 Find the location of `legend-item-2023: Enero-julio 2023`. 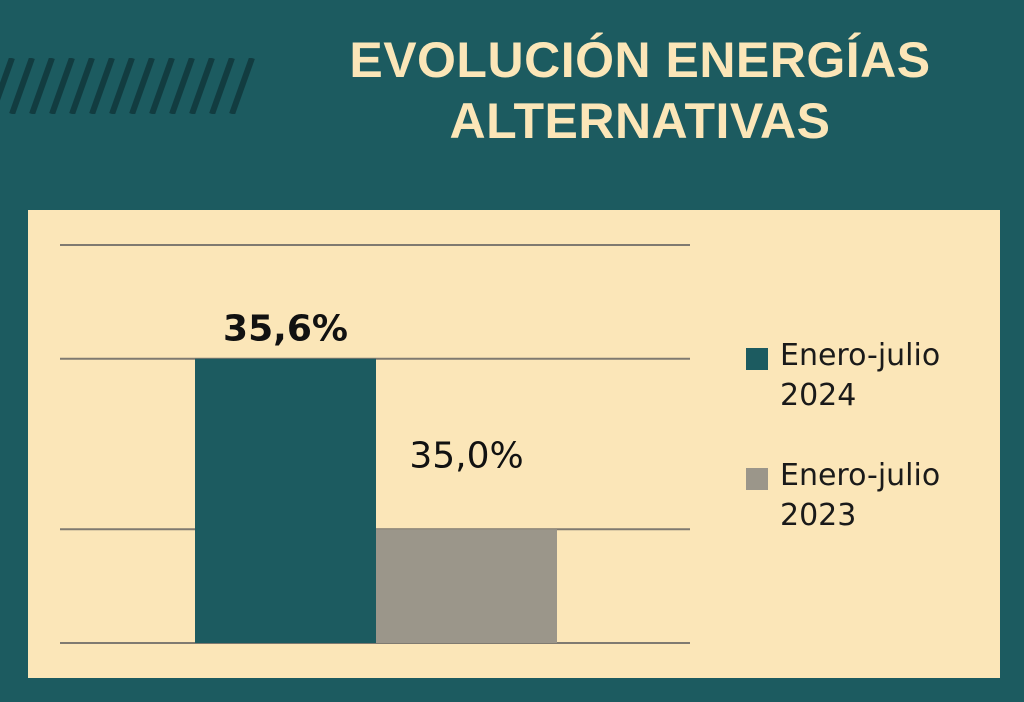

legend-item-2023: Enero-julio 2023 is located at coordinates (863, 496).